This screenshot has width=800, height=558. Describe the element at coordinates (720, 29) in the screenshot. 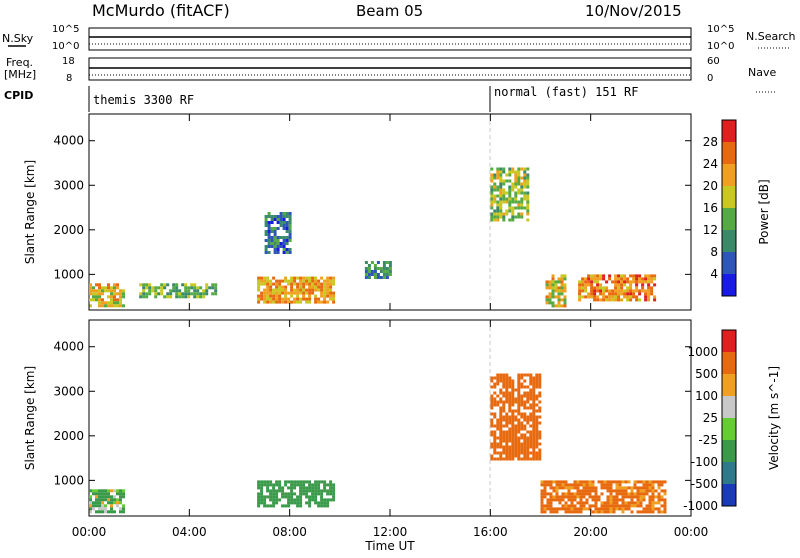

I see `nsearch-tick-top: 10^5` at that location.